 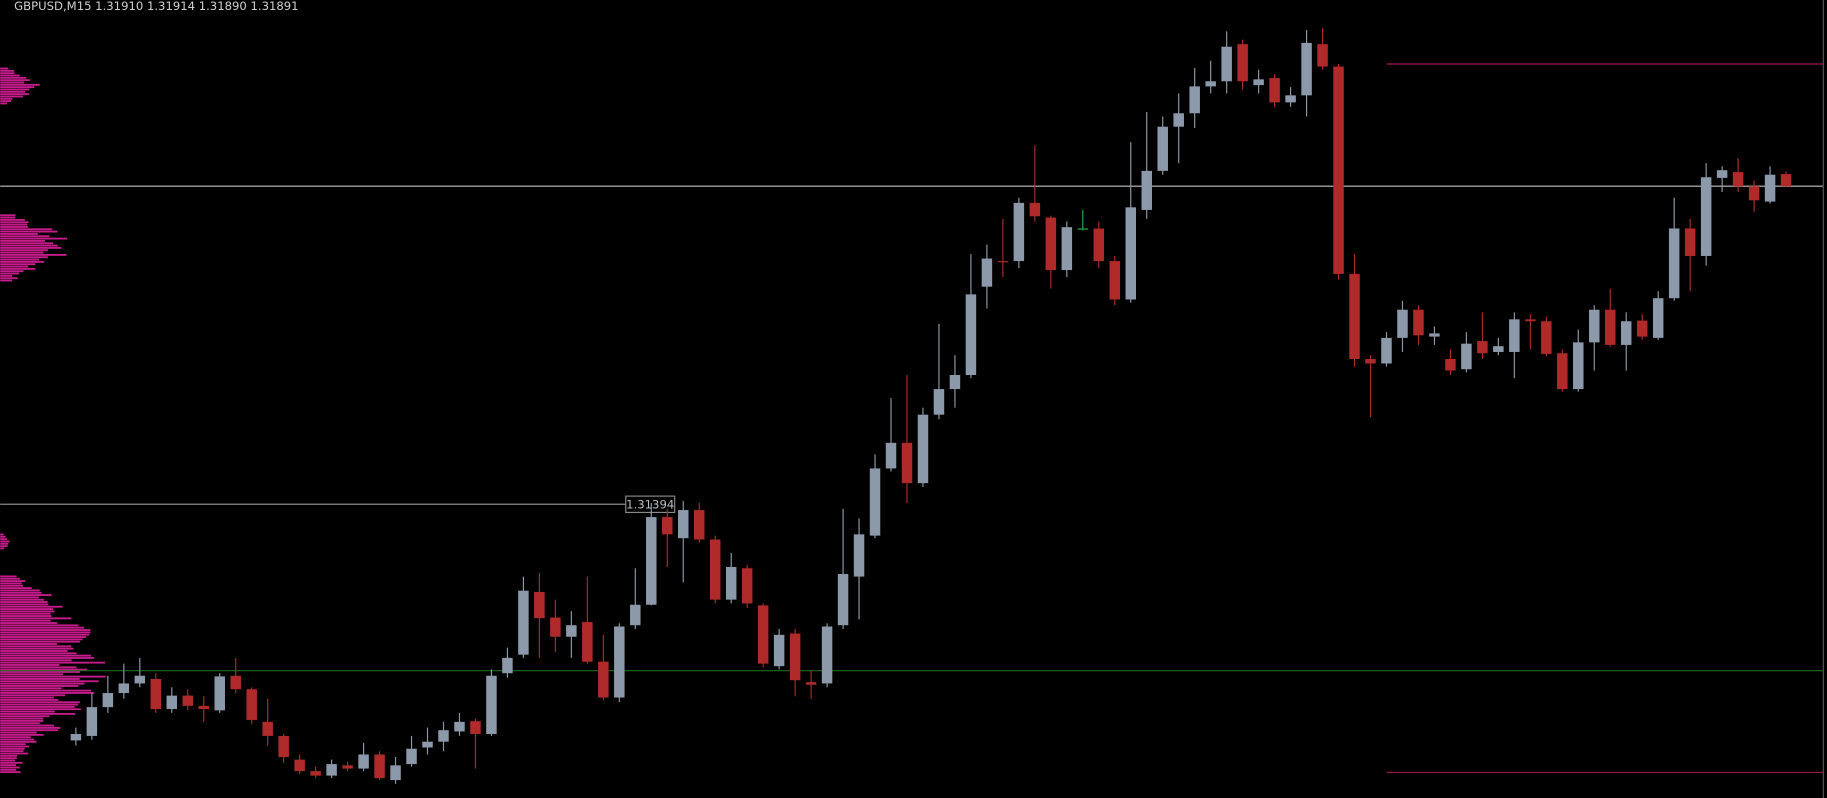 I want to click on level-label-box, so click(x=650, y=504).